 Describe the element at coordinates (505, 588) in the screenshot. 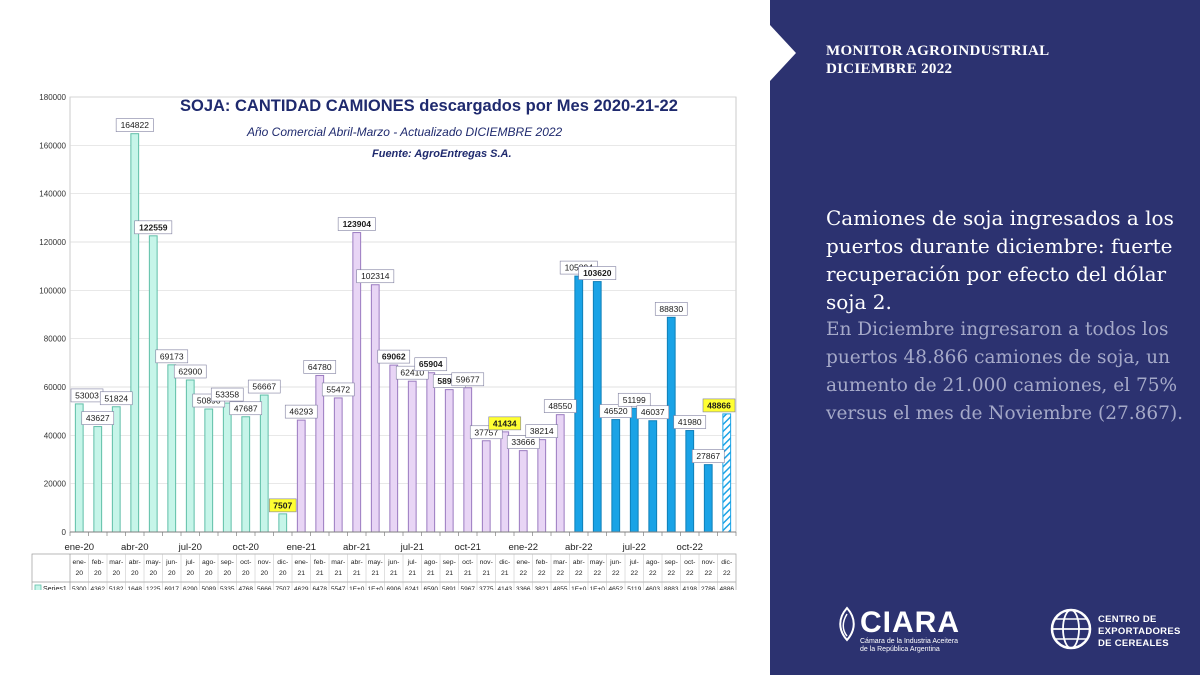

I see `table-value: 4143` at that location.